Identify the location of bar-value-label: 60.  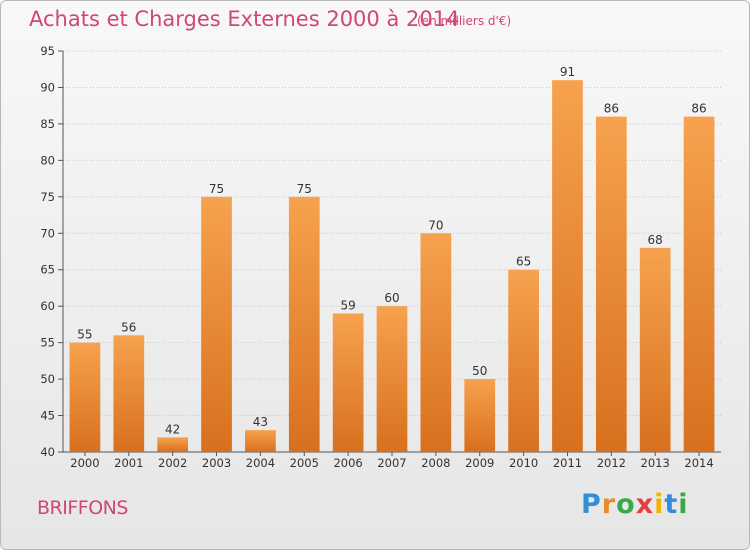
(391, 298).